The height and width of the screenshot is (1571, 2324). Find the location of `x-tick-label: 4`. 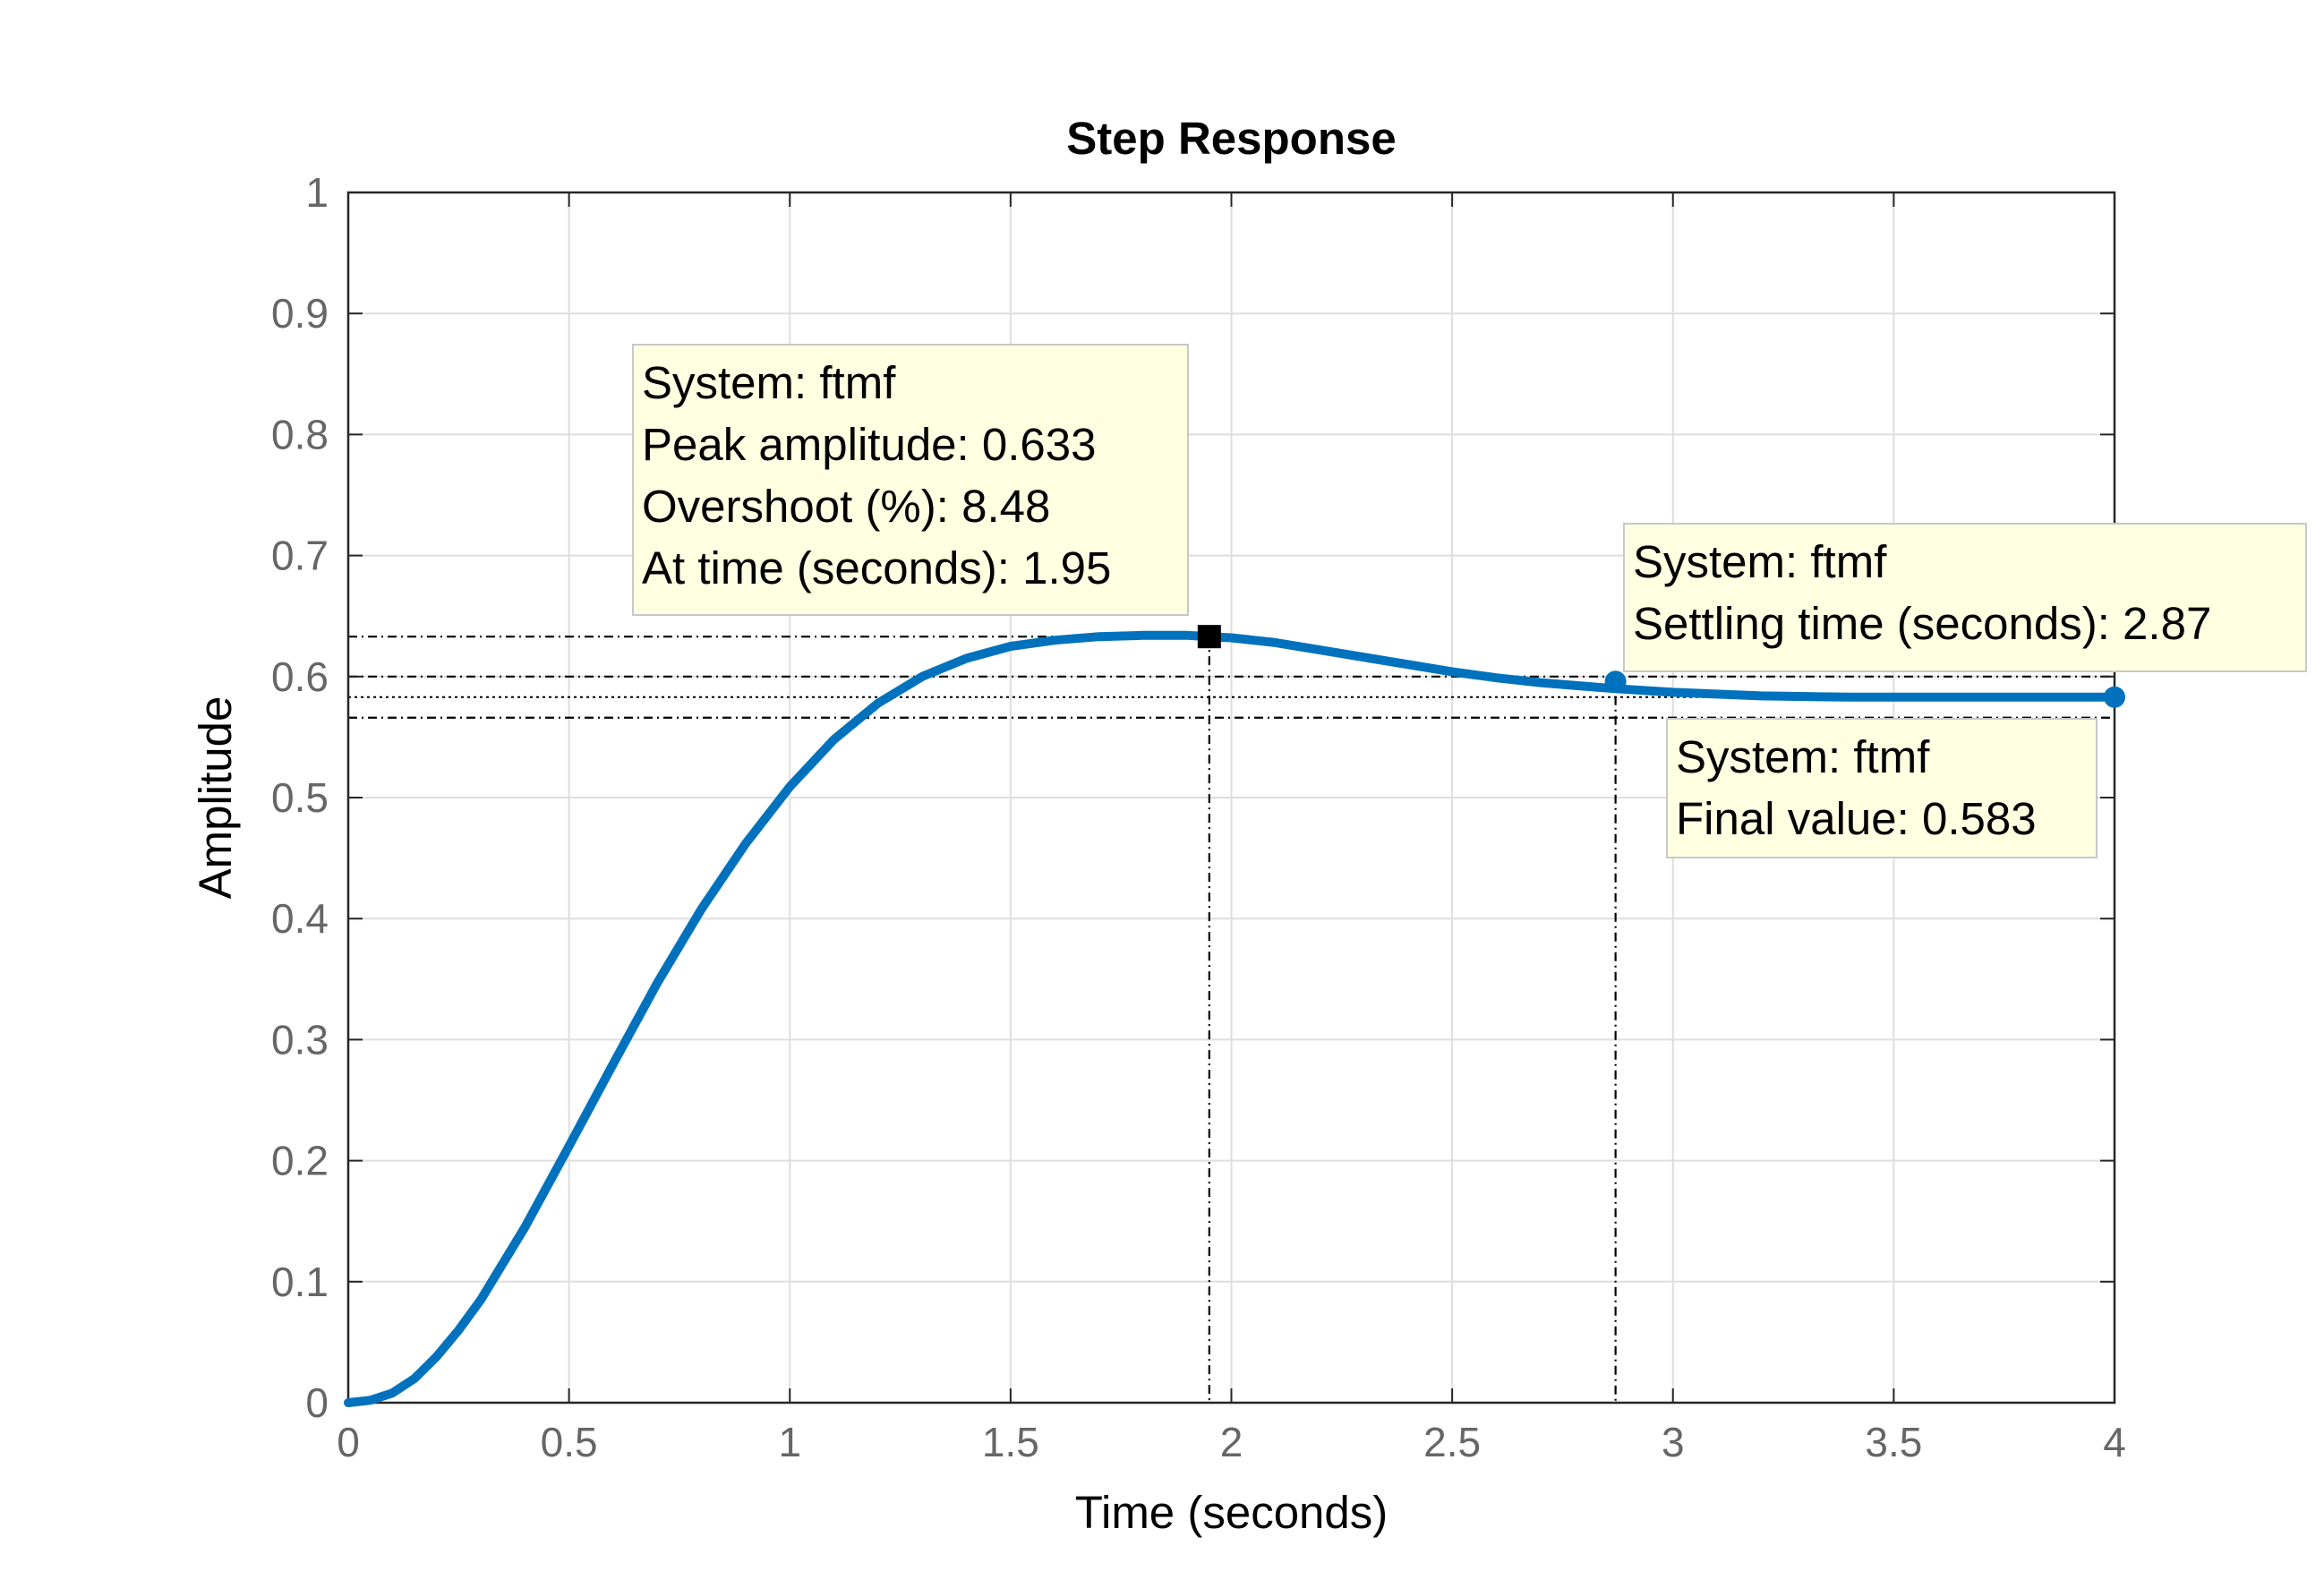

x-tick-label: 4 is located at coordinates (2114, 1442).